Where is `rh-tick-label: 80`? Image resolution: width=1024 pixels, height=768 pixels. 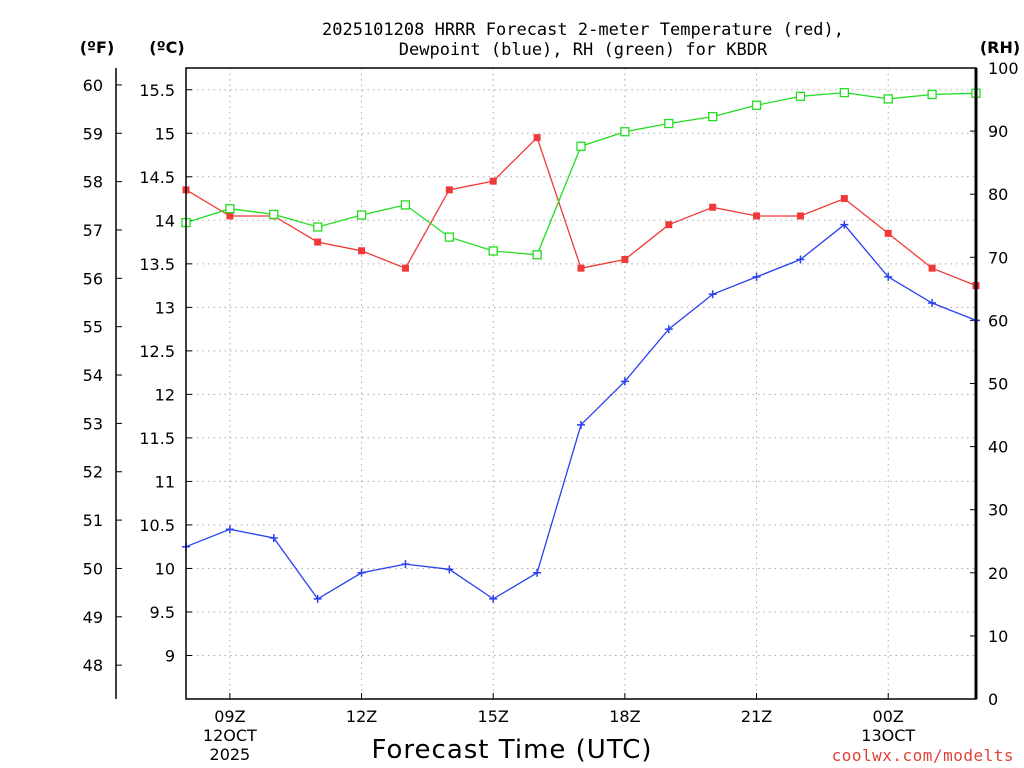 rh-tick-label: 80 is located at coordinates (998, 194).